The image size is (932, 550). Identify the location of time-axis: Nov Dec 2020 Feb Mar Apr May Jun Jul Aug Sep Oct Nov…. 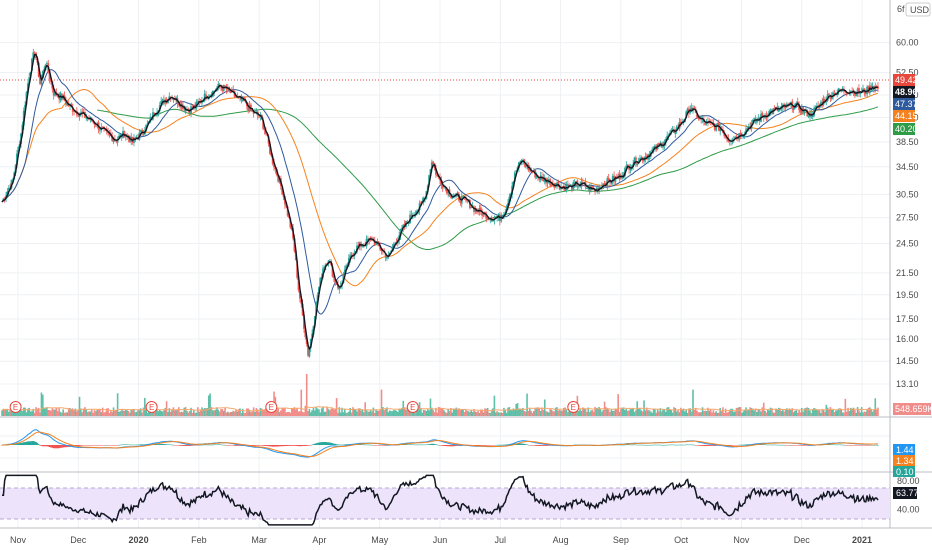
(441, 540).